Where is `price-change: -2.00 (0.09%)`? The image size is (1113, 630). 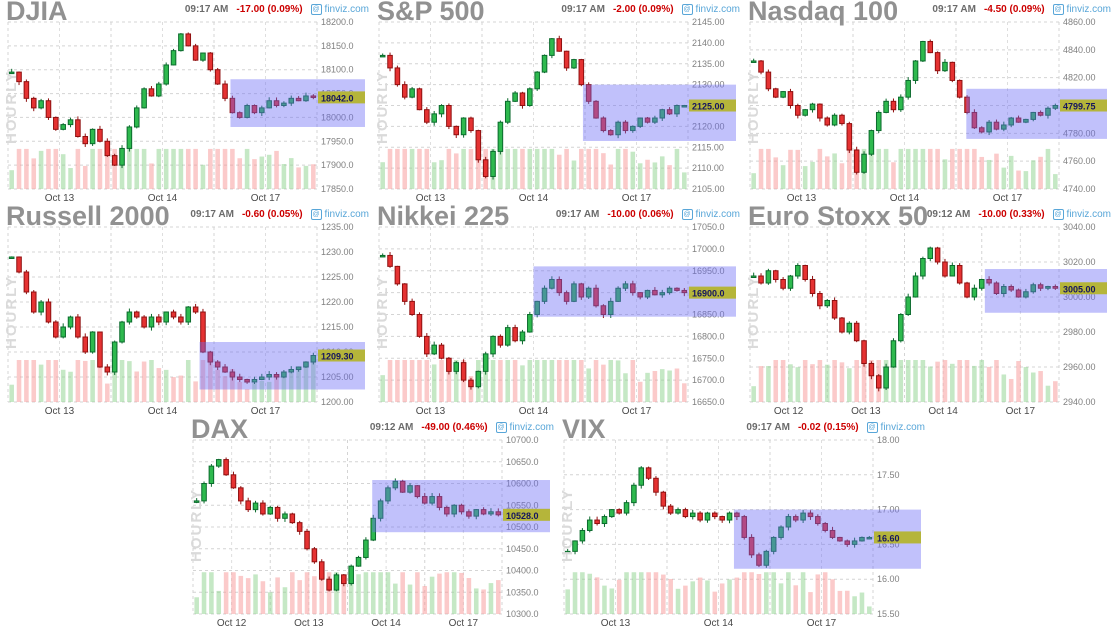
price-change: -2.00 (0.09%) is located at coordinates (643, 9).